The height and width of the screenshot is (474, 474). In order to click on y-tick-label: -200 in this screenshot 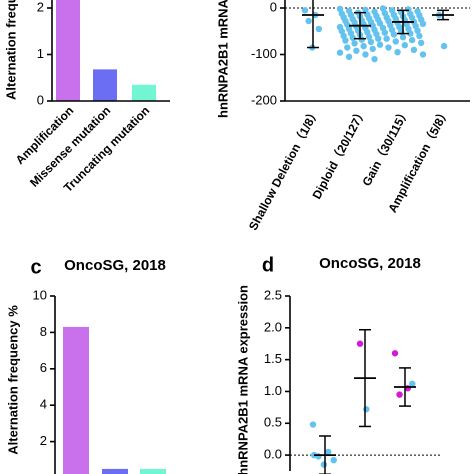, I will do `click(264, 99)`.